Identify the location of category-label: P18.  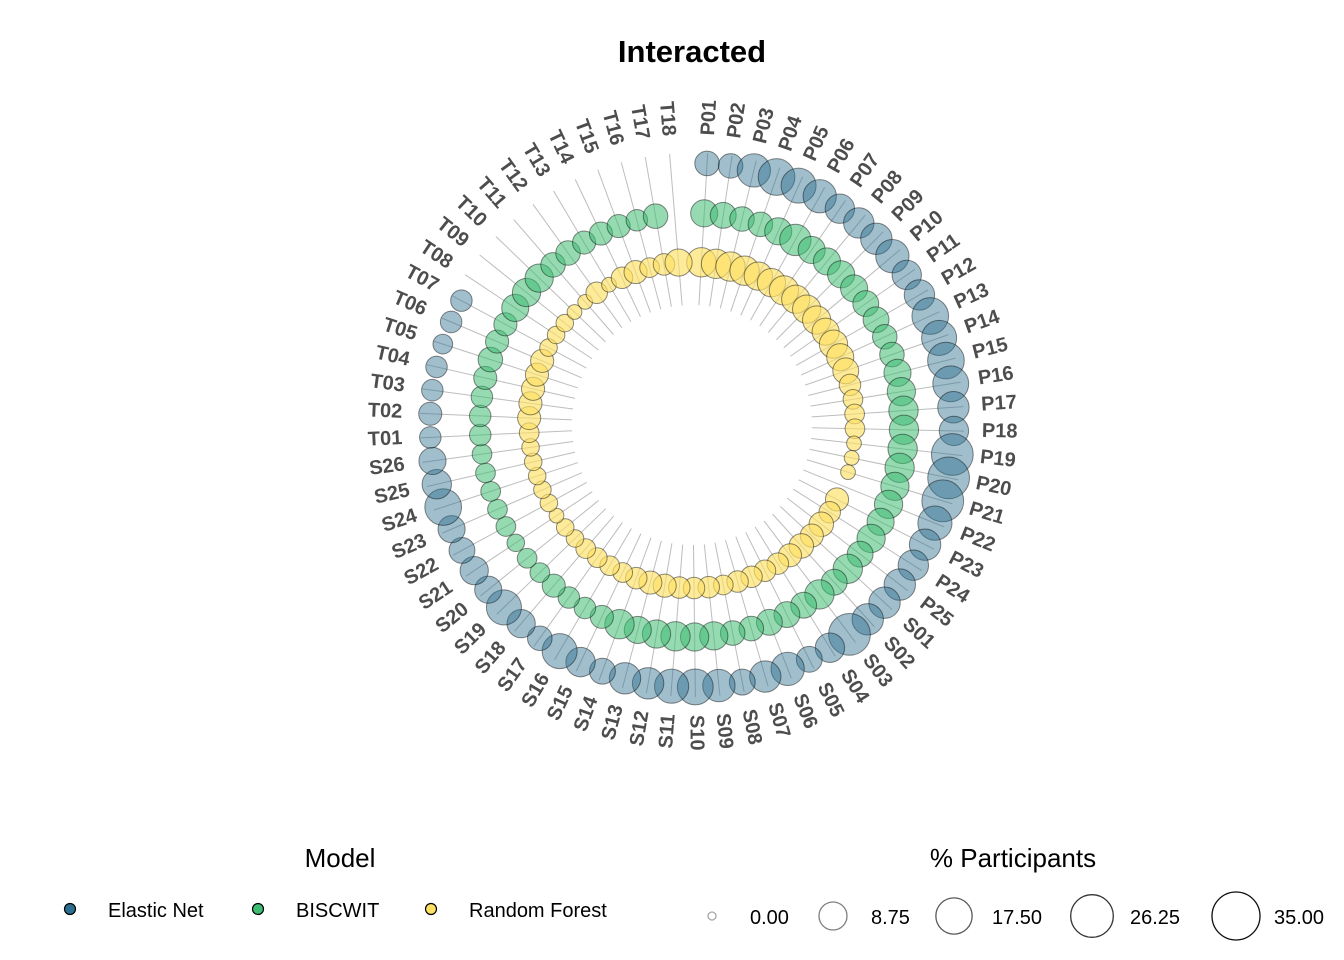
(1000, 431).